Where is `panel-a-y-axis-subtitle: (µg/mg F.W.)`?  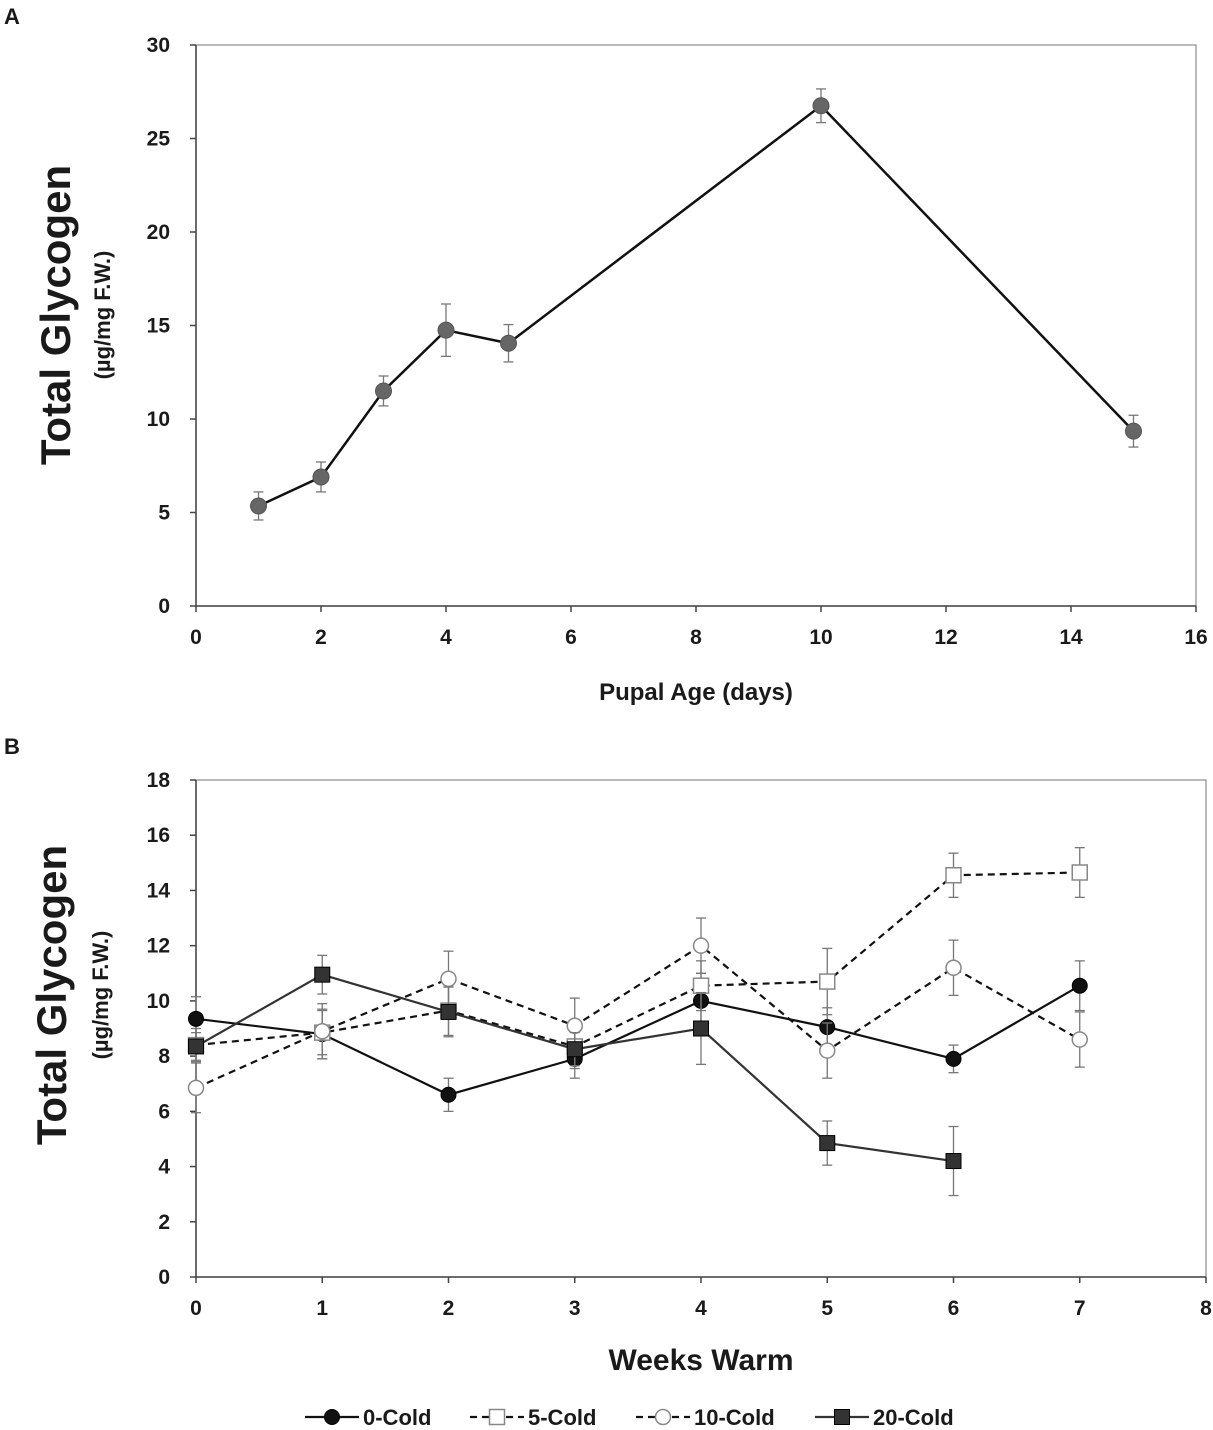 panel-a-y-axis-subtitle: (µg/mg F.W.) is located at coordinates (102, 315).